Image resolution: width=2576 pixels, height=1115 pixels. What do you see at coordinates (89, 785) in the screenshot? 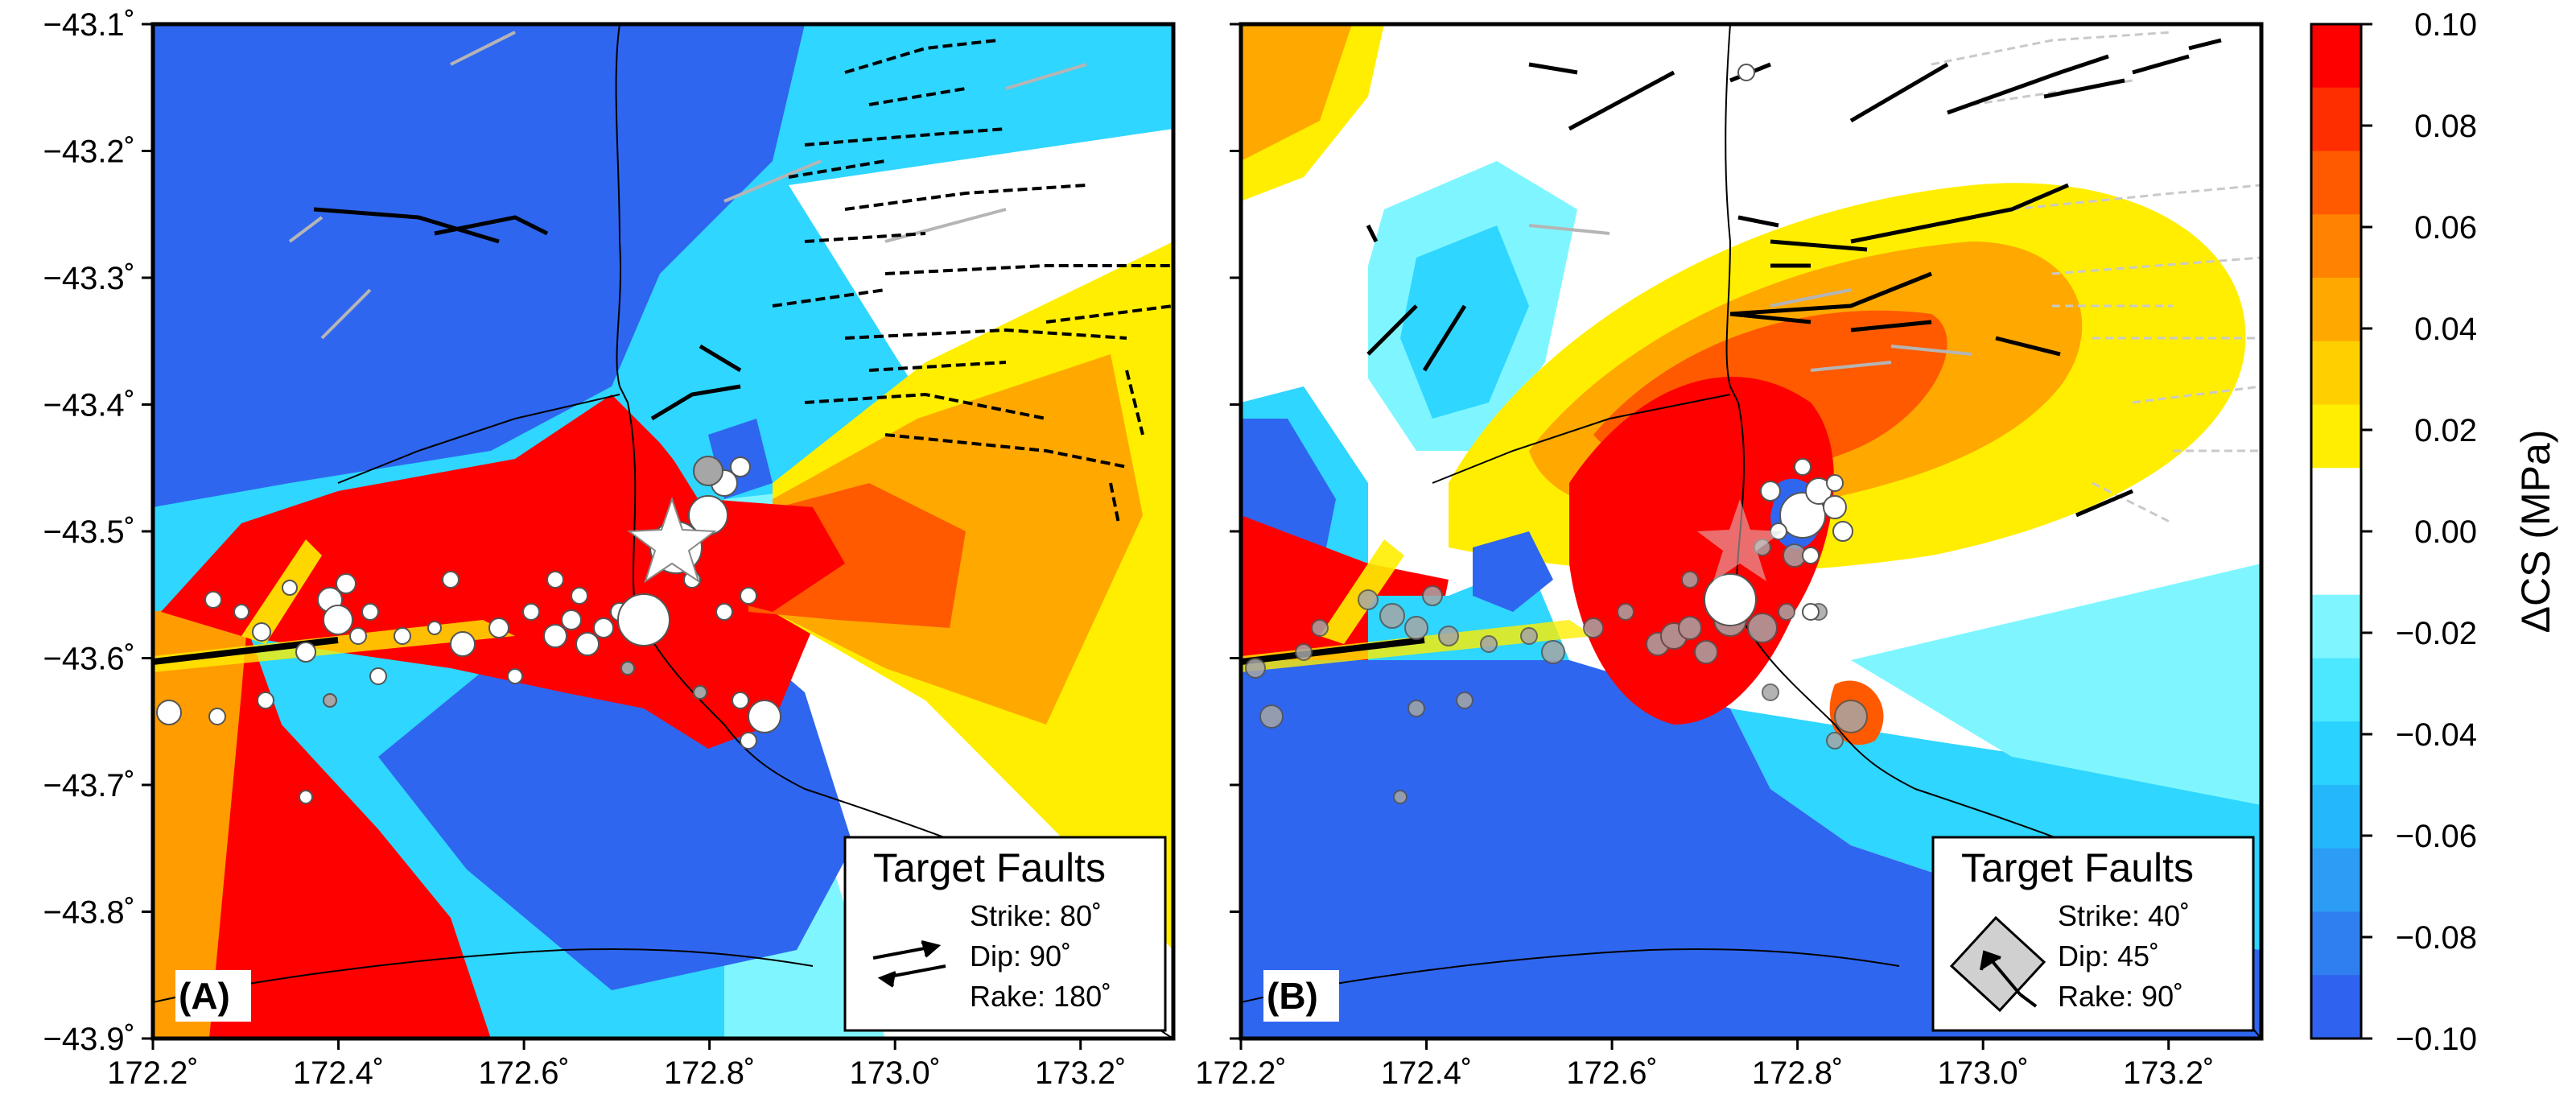
I see `y-tick-label: −43.7˚` at bounding box center [89, 785].